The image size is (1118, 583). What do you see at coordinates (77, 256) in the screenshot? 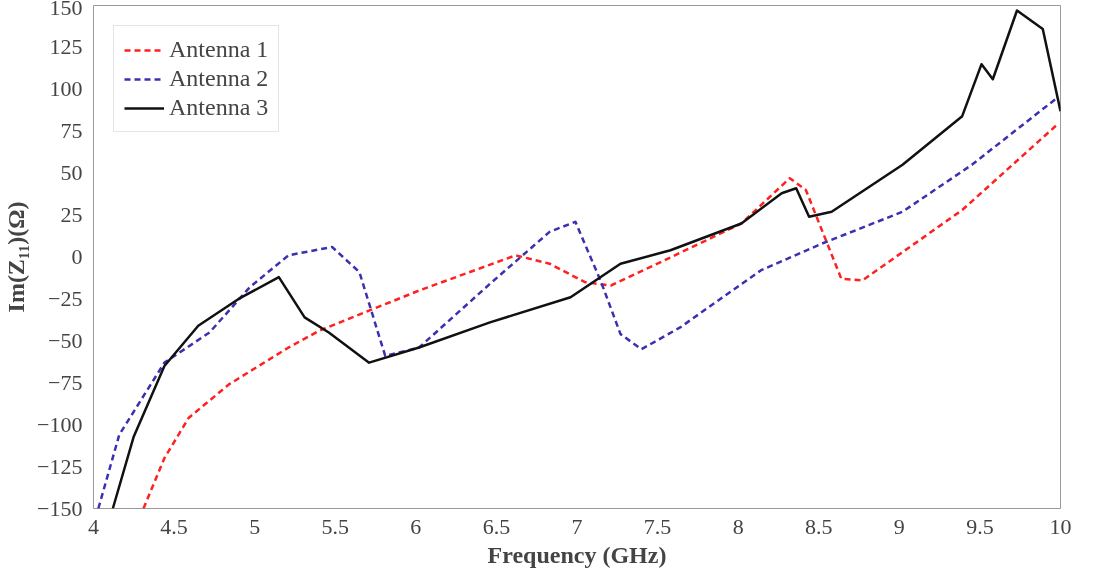
I see `y-tick-label: 0` at bounding box center [77, 256].